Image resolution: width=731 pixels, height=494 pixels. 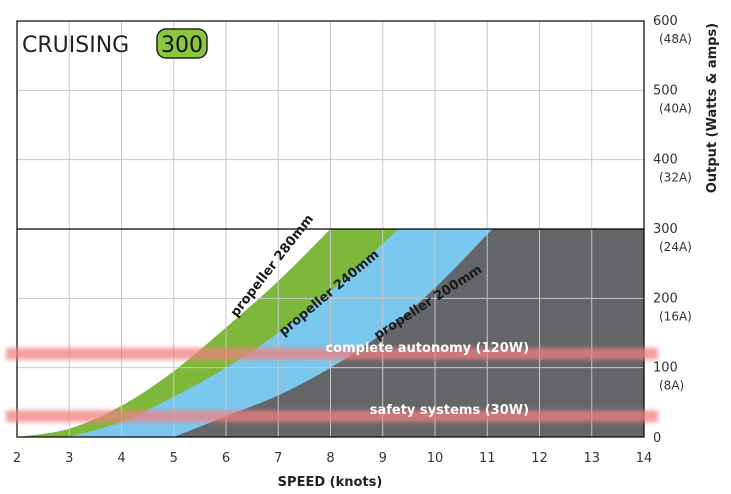 What do you see at coordinates (644, 458) in the screenshot?
I see `x-tick-label: 14` at bounding box center [644, 458].